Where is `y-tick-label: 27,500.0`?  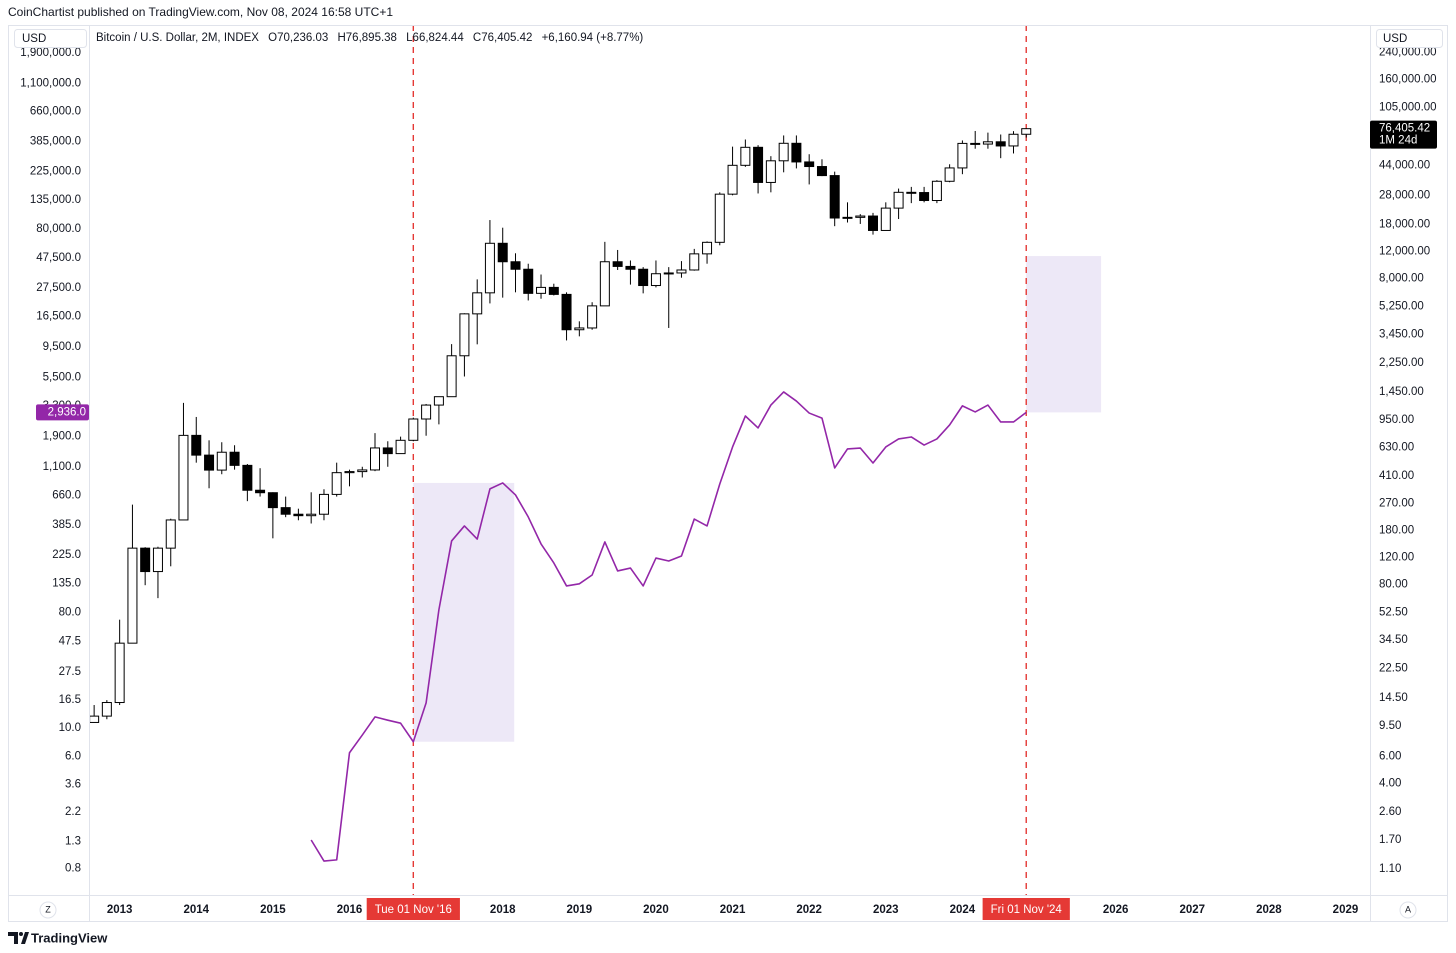
y-tick-label: 27,500.0 is located at coordinates (58, 288).